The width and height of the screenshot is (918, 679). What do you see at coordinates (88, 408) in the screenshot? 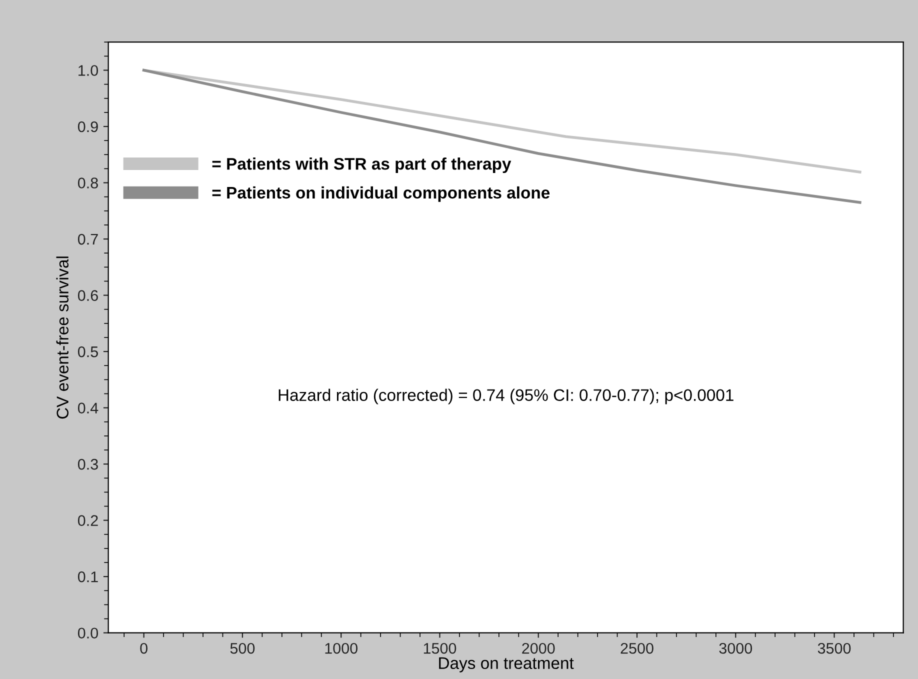
I see `y-tick-label: 0.4` at bounding box center [88, 408].